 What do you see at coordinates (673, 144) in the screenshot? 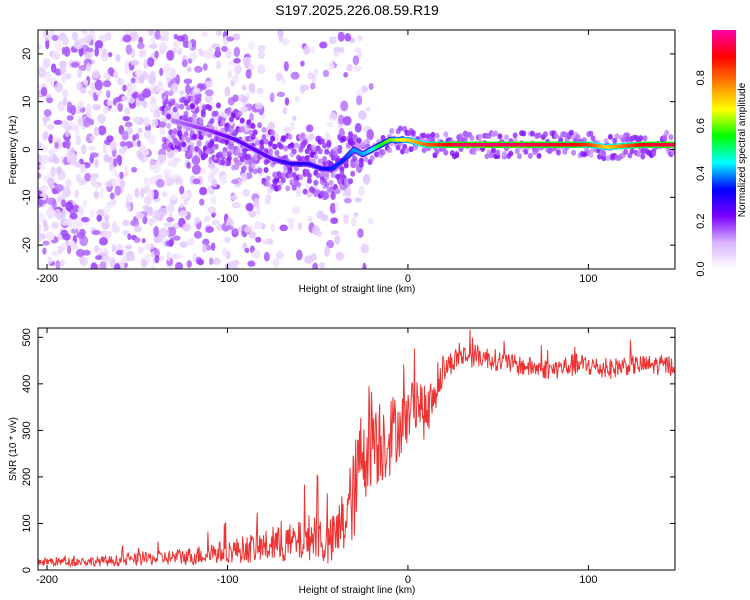
I see `ridge-core` at bounding box center [673, 144].